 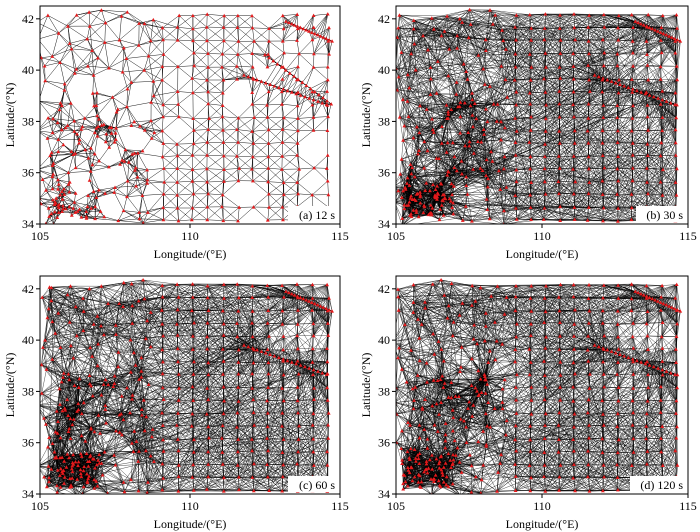 What do you see at coordinates (313, 214) in the screenshot?
I see `panel-label-box` at bounding box center [313, 214].